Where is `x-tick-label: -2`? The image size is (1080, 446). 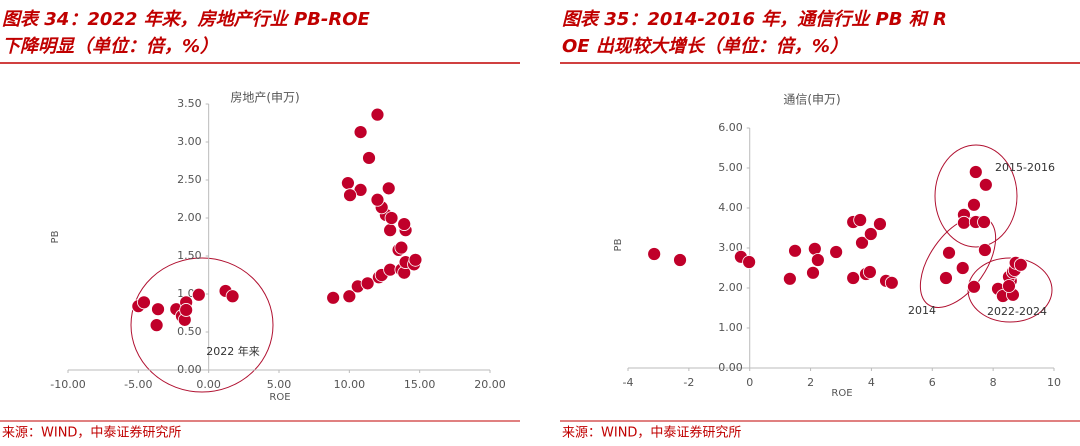 x-tick-label: -2 is located at coordinates (688, 382).